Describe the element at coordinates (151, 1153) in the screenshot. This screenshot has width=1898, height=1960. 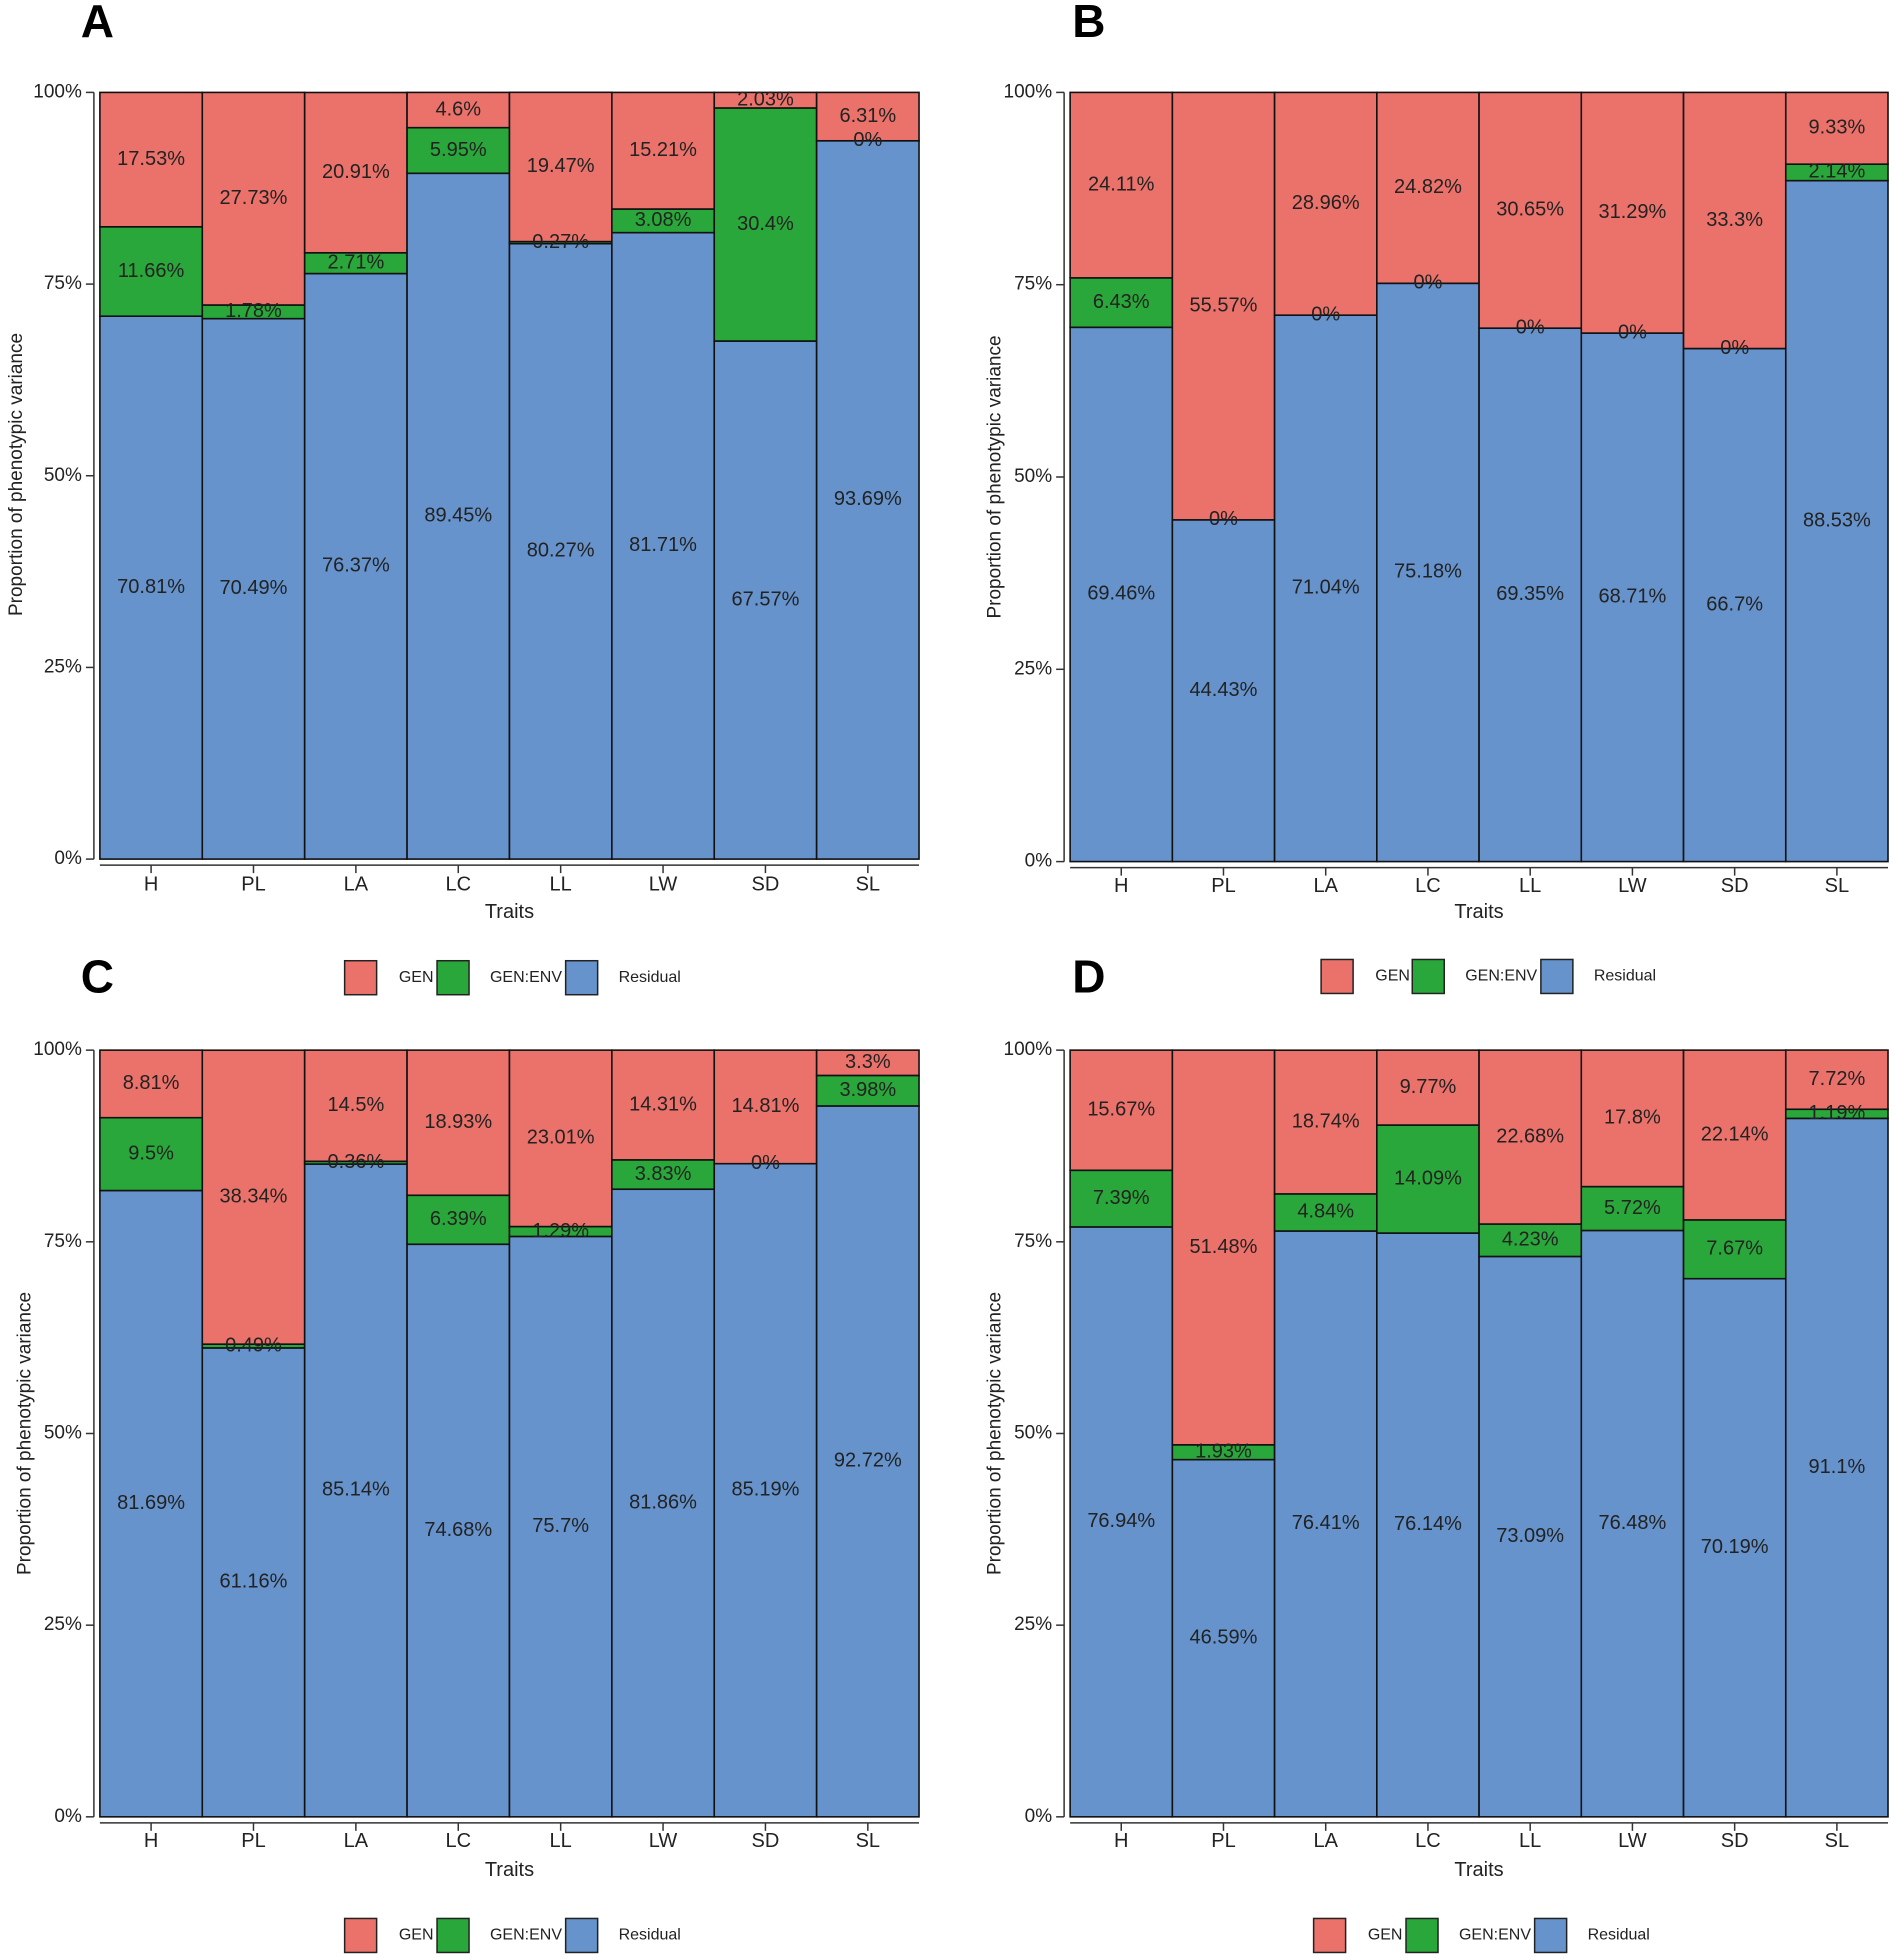
I see `data-label: 9.5%` at that location.